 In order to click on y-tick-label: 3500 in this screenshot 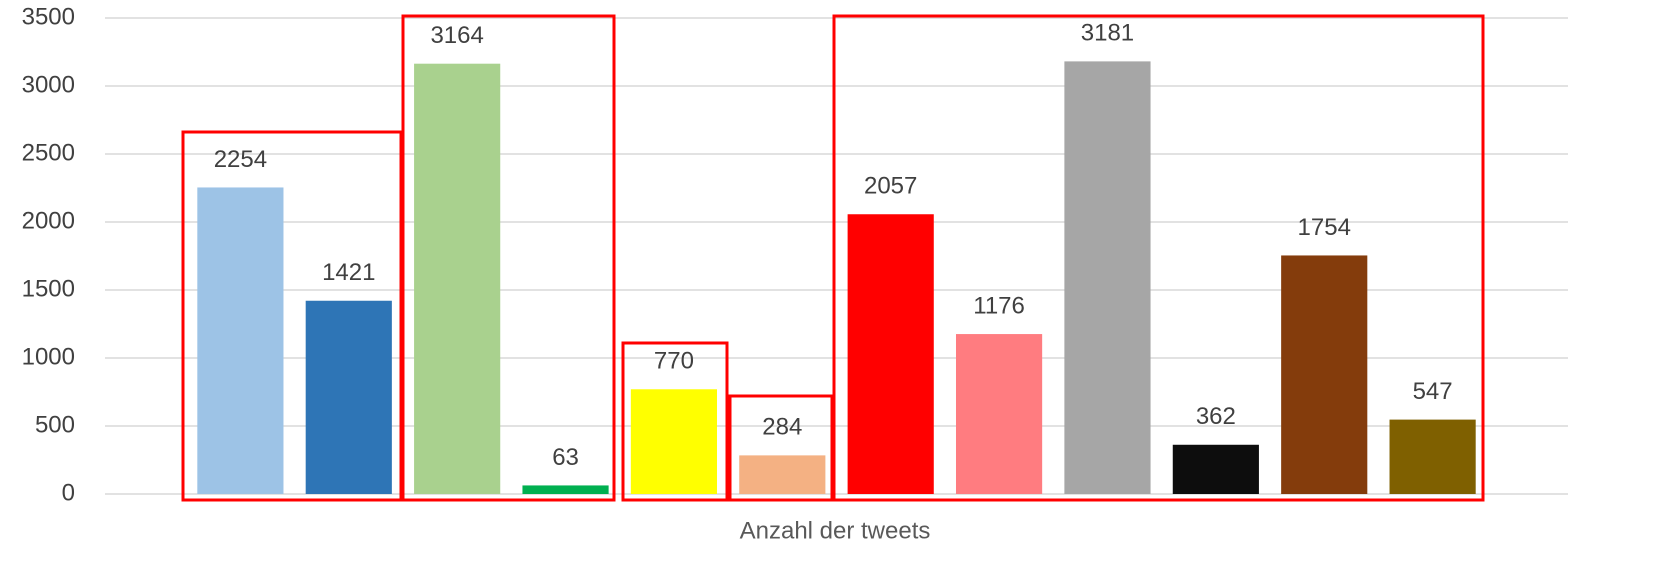, I will do `click(48, 16)`.